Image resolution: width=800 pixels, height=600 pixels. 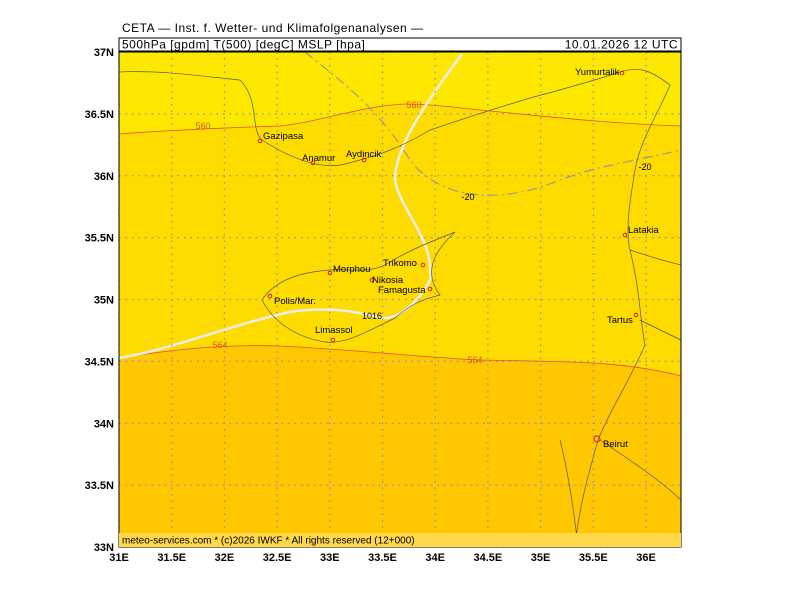 What do you see at coordinates (104, 548) in the screenshot?
I see `lat-tick-label: 33N` at bounding box center [104, 548].